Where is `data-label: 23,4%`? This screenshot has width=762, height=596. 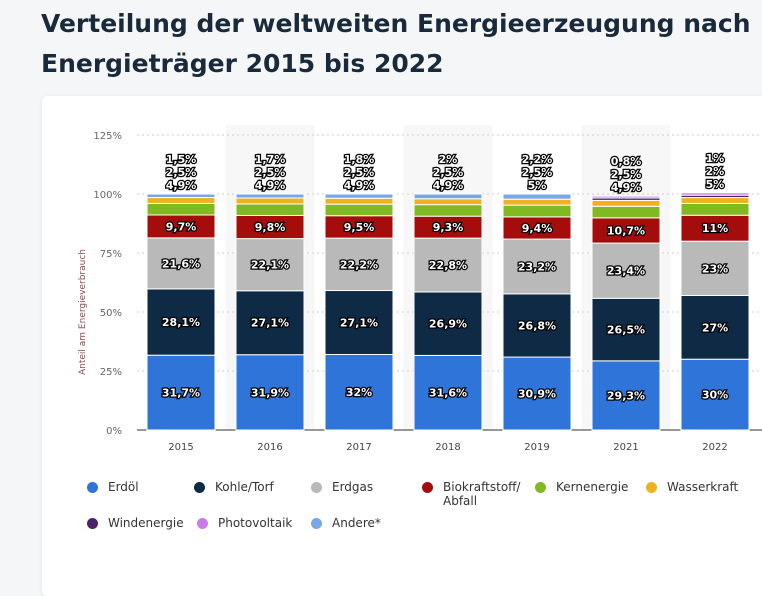
data-label: 23,4% is located at coordinates (626, 271).